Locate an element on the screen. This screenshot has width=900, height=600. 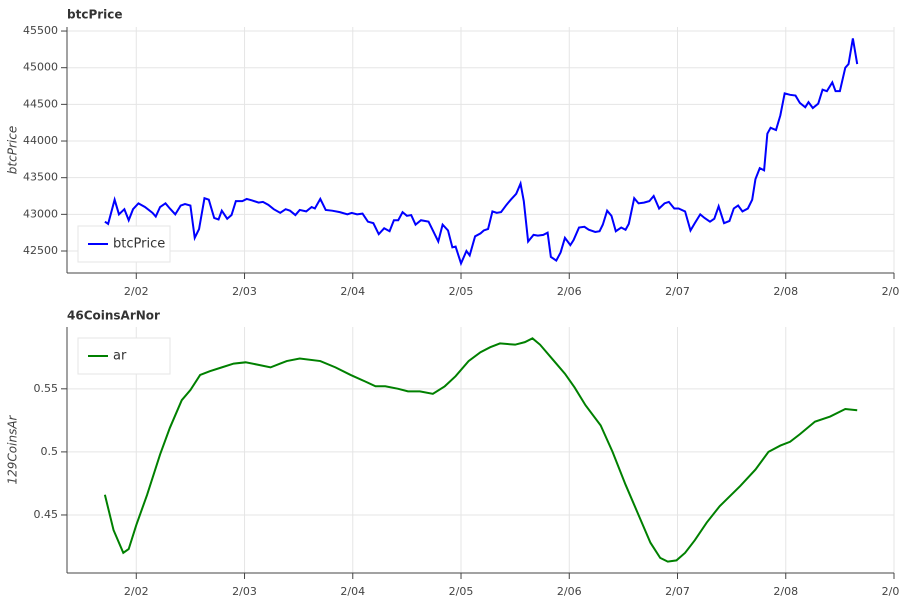
chart-title: btcPrice is located at coordinates (95, 15).